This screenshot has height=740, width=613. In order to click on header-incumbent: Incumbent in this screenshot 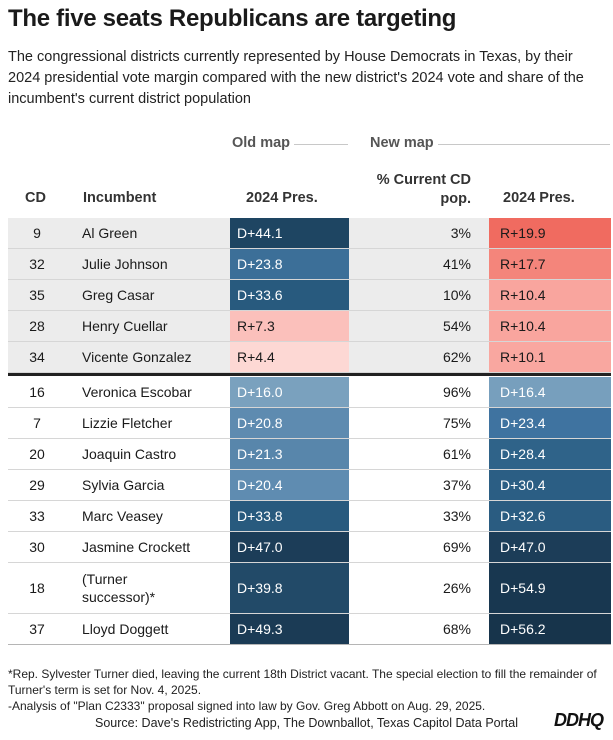, I will do `click(120, 198)`.